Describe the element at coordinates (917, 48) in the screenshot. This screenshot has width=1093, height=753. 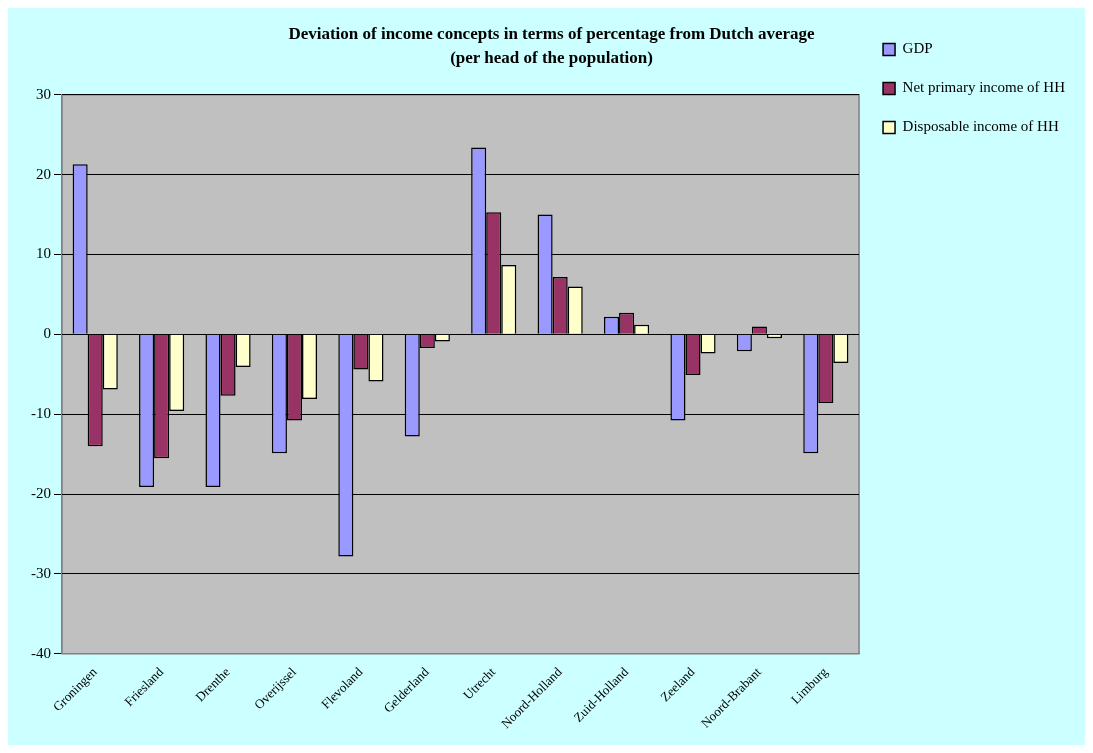
I see `legend-label: GDP` at that location.